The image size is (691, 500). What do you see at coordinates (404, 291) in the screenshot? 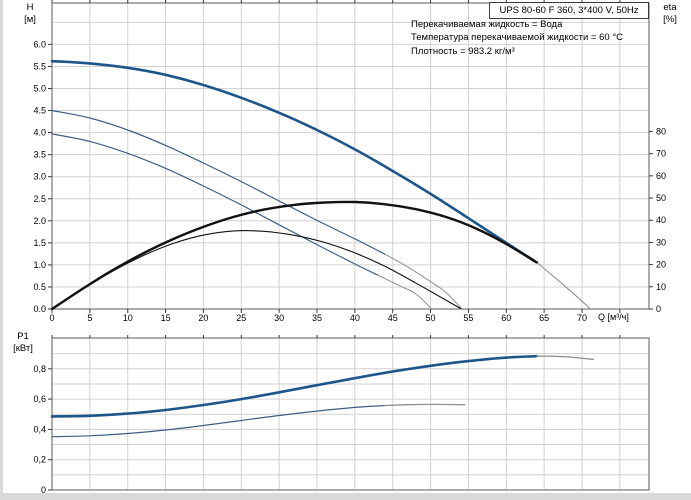
I see `H-curve-speed1-extension` at bounding box center [404, 291].